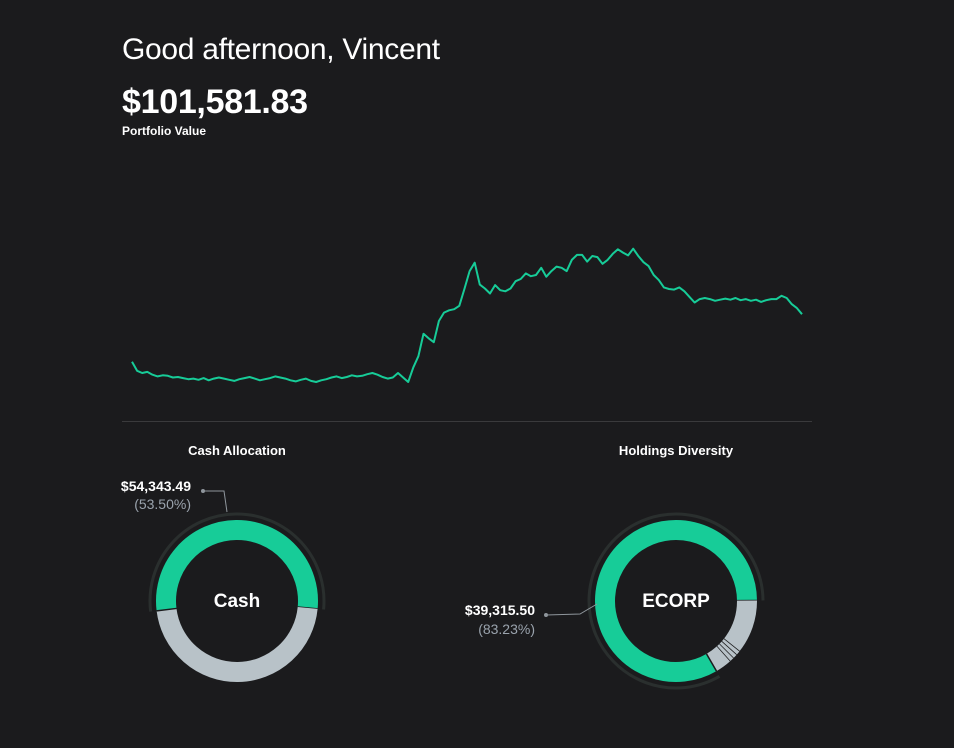 The height and width of the screenshot is (748, 954). What do you see at coordinates (506, 629) in the screenshot?
I see `holdings-callout-percent: (83.23%)` at bounding box center [506, 629].